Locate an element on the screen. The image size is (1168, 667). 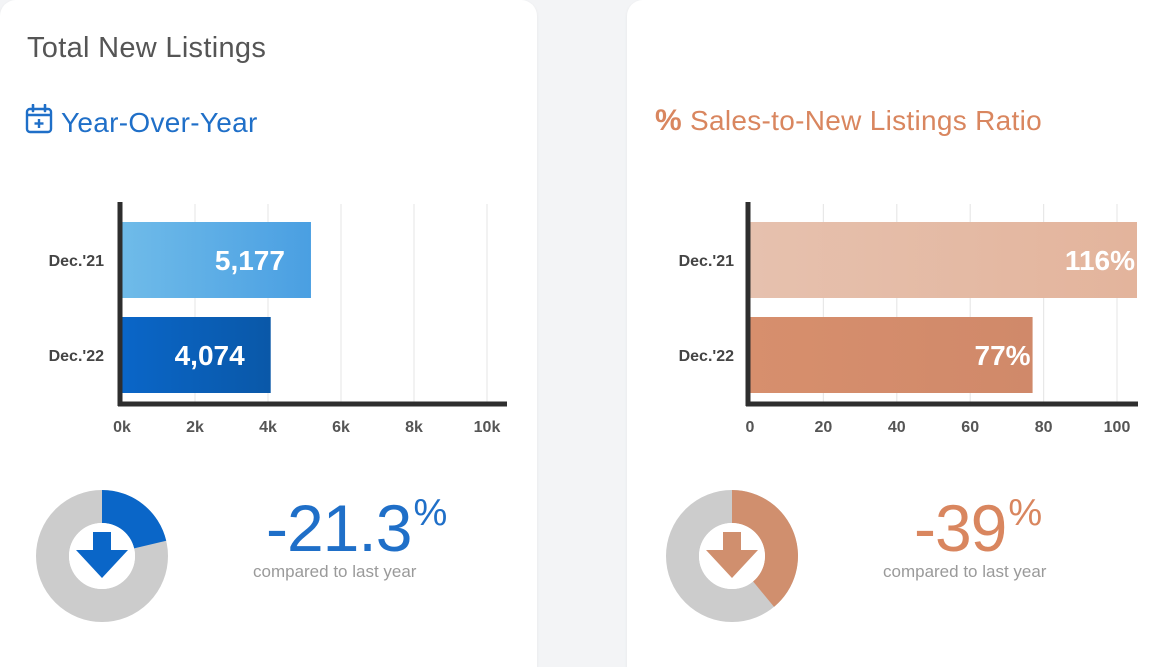
x-tick-label: 100 is located at coordinates (1117, 427).